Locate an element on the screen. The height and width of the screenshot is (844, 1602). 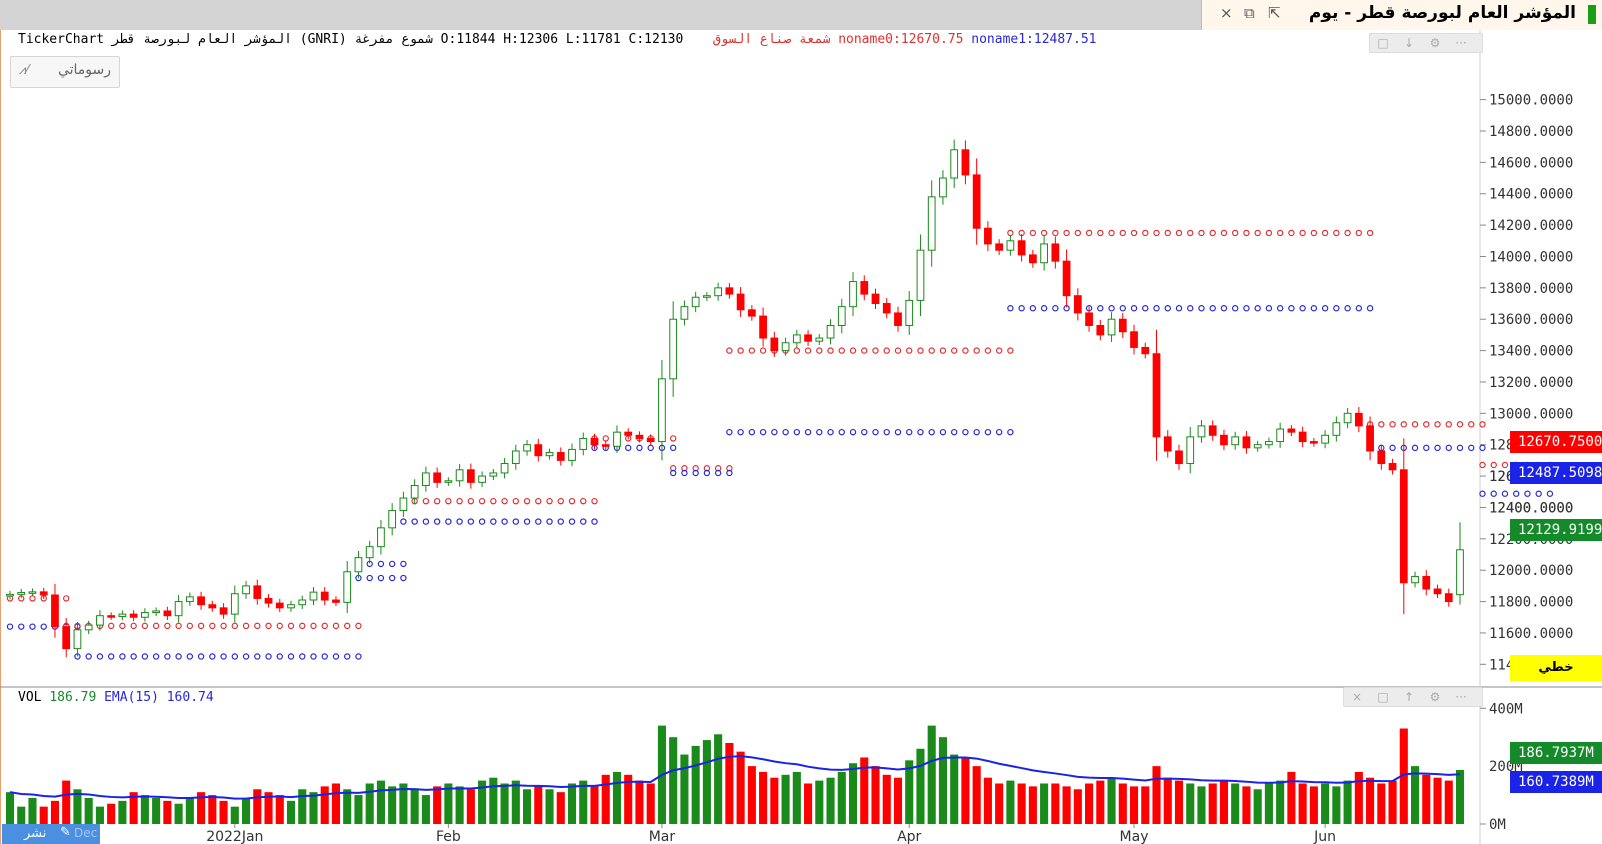
volume-panel-tools: × □ ↑ ⚙ ··· is located at coordinates (1413, 697).